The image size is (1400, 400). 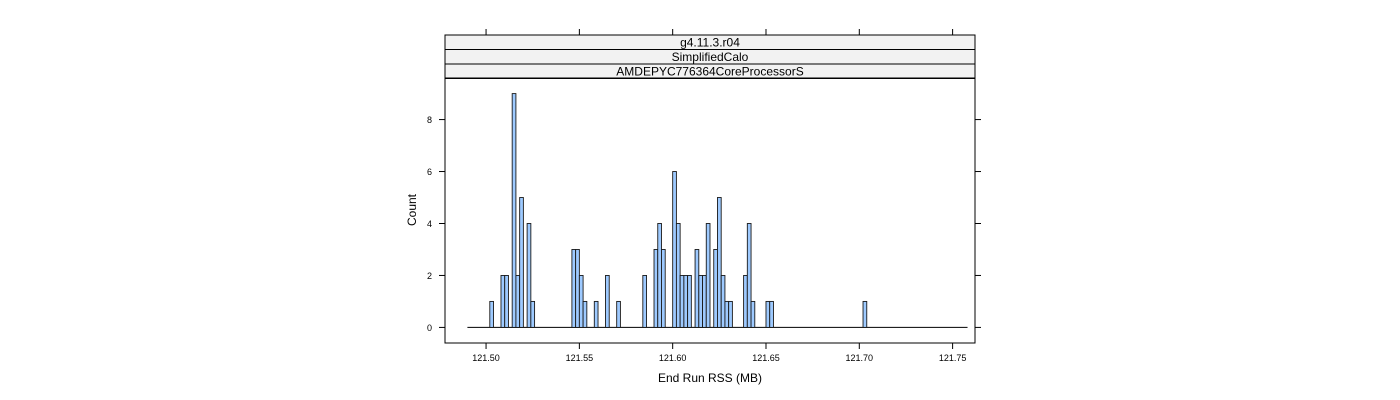 I want to click on x-tick-label: 121.70, so click(x=860, y=358).